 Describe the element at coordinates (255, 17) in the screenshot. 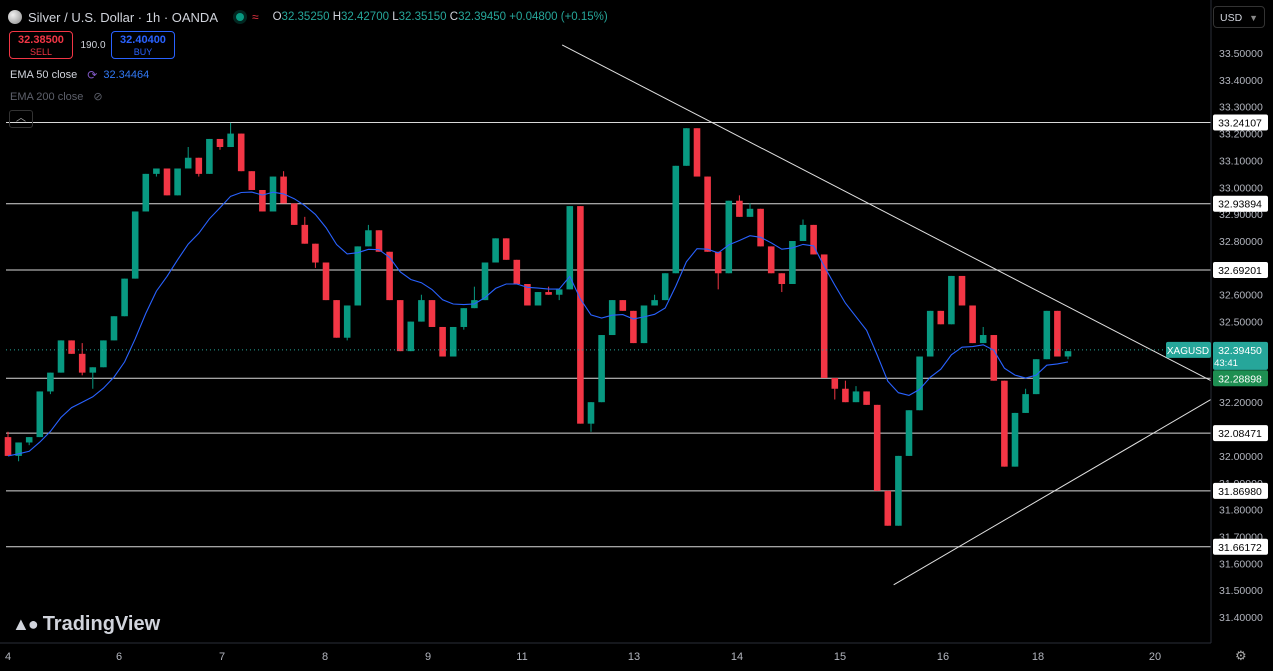

I see `wave-icon: ≈` at that location.